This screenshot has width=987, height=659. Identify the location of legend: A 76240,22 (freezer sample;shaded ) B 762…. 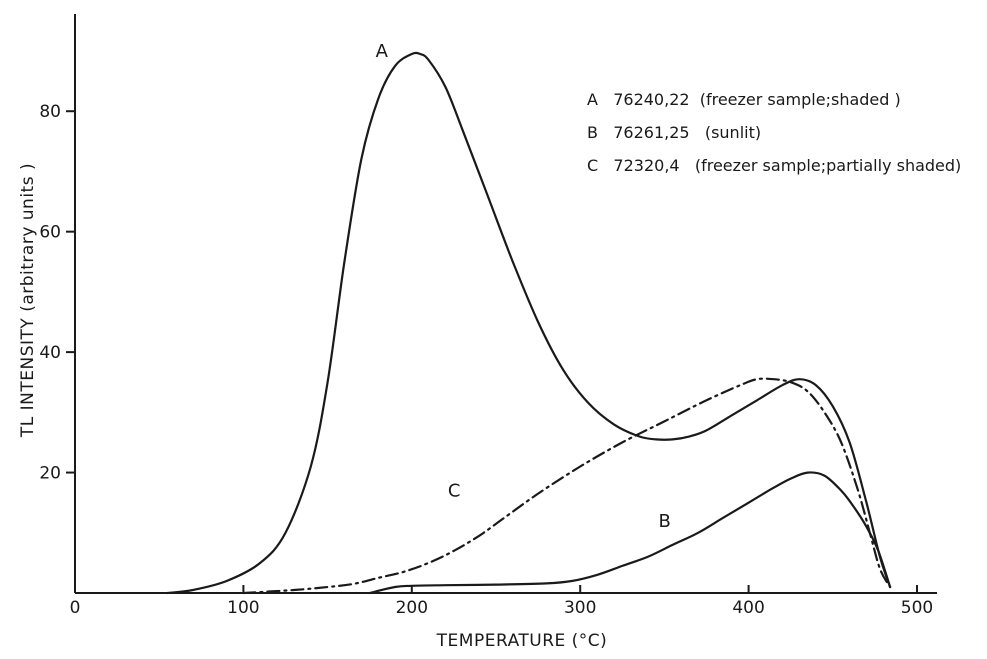
(774, 132).